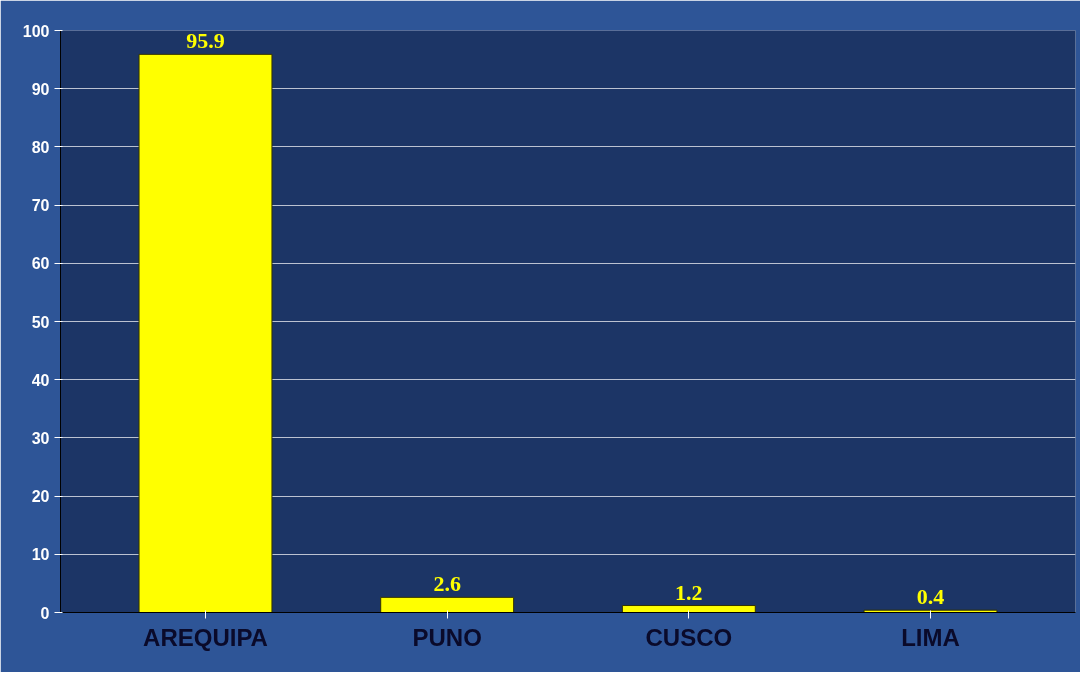 Image resolution: width=1088 pixels, height=682 pixels. What do you see at coordinates (36, 31) in the screenshot?
I see `y-tick-label: 100` at bounding box center [36, 31].